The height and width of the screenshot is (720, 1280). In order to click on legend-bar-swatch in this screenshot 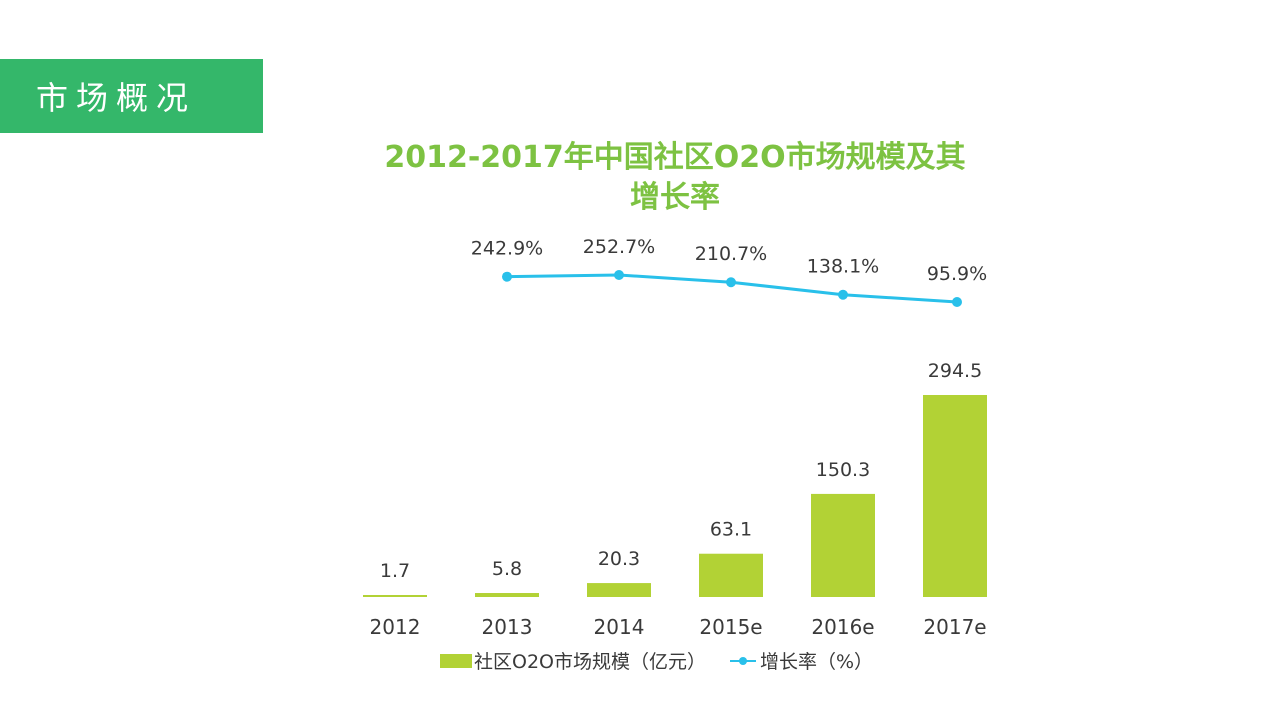, I will do `click(456, 660)`.